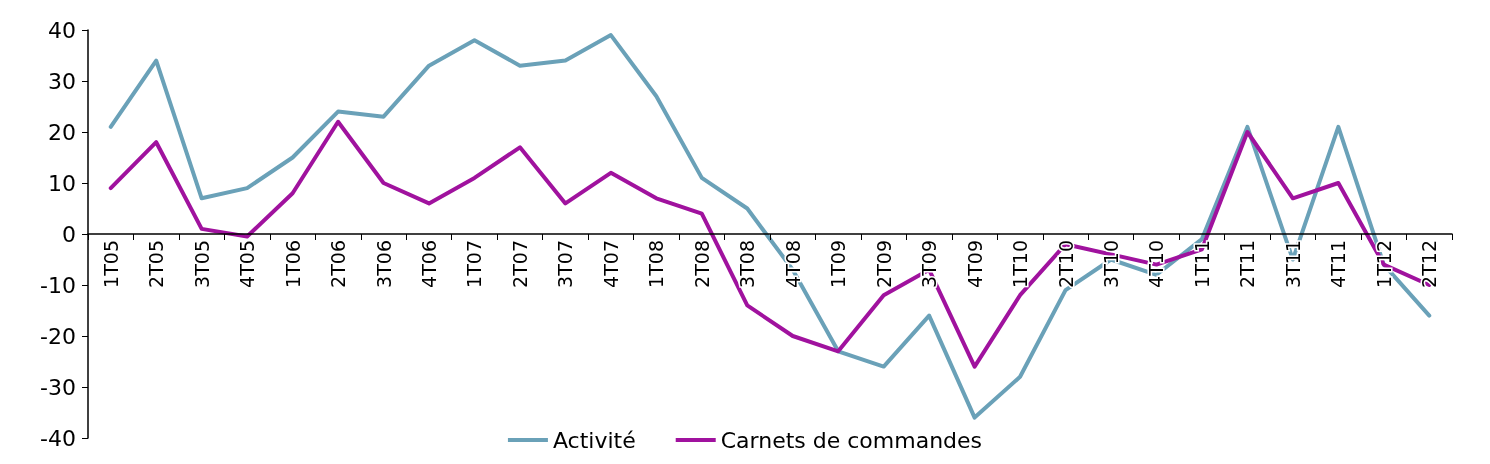  Describe the element at coordinates (1156, 264) in the screenshot. I see `x-tick-label: 4T10` at that location.